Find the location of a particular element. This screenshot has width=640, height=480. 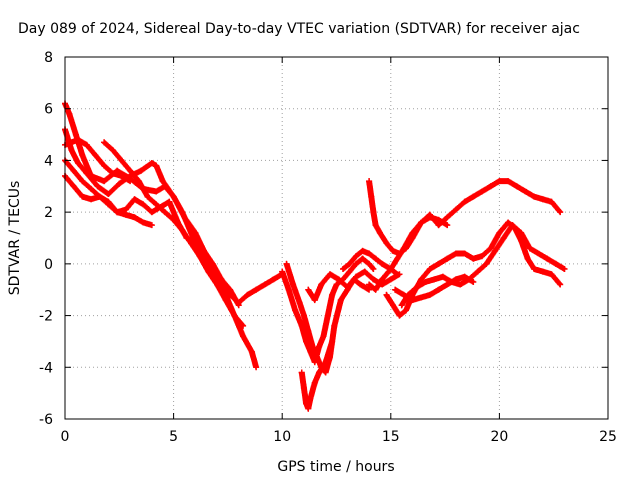

series-band is located at coordinates (464, 217).